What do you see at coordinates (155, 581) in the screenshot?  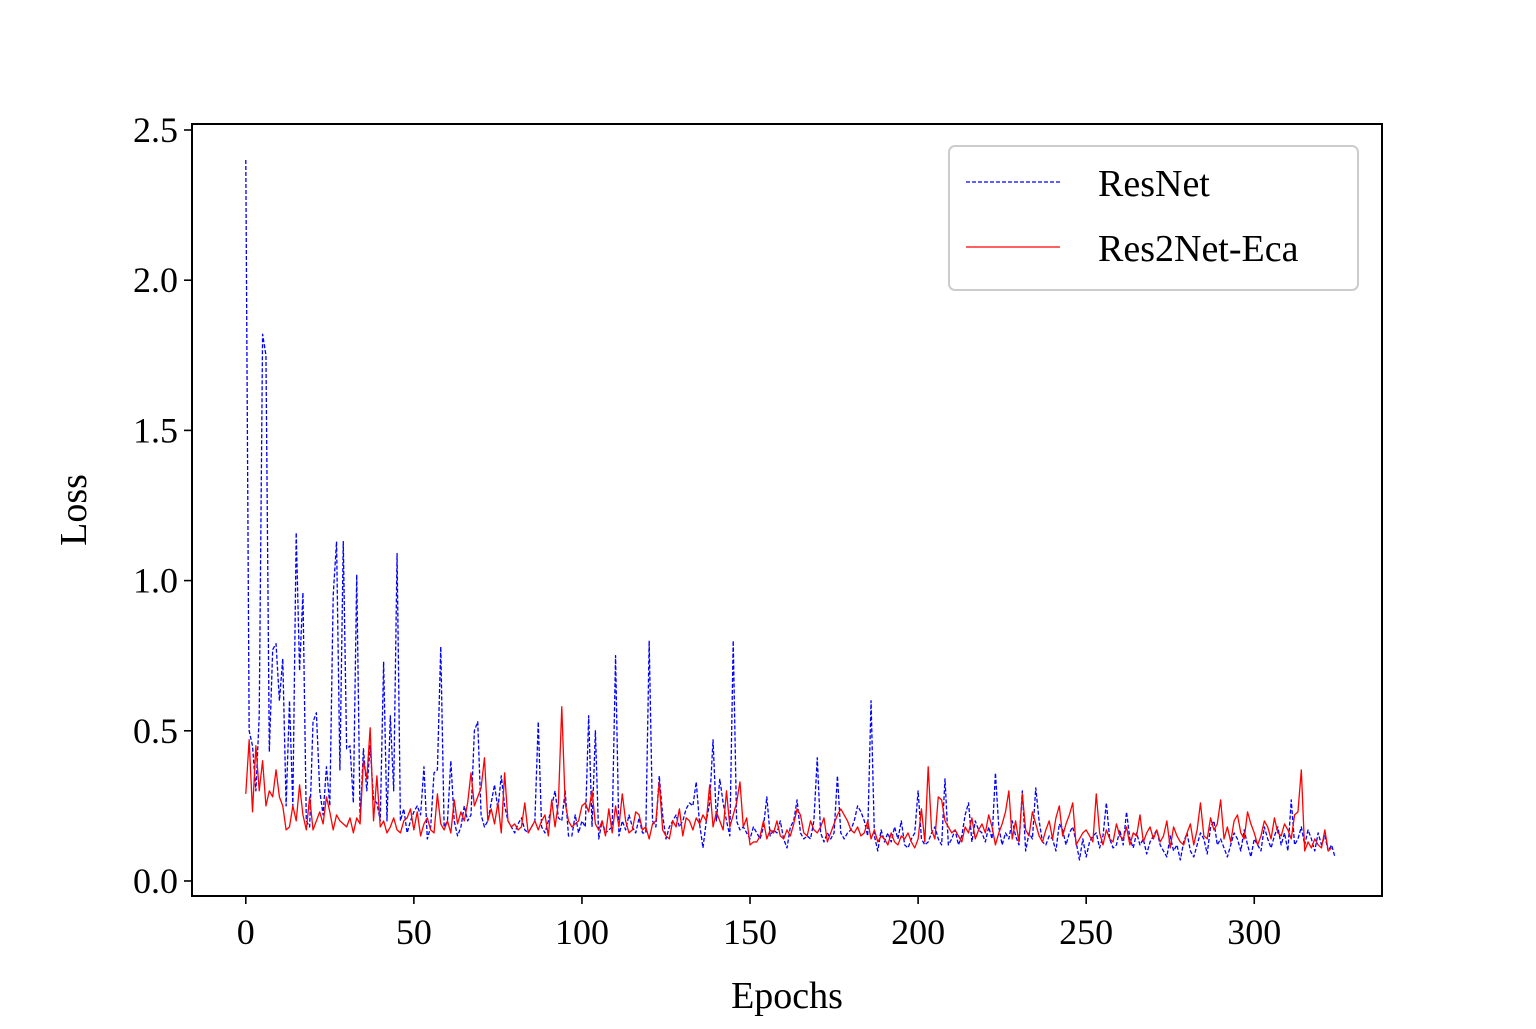 I see `y-tick-label: 1.0` at bounding box center [155, 581].